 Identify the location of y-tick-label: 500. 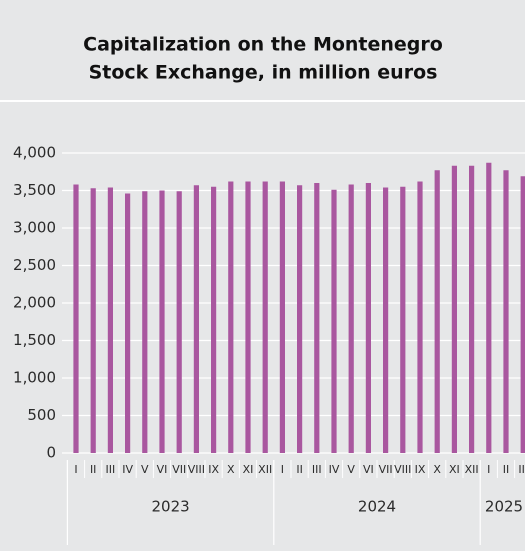
(41, 415).